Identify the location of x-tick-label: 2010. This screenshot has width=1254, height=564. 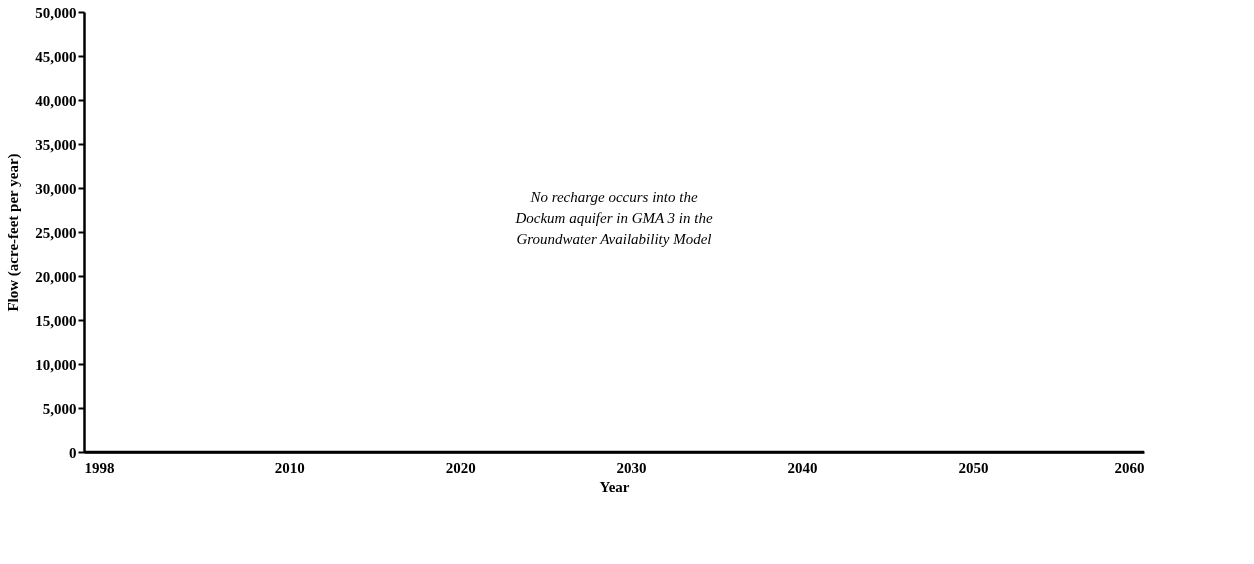
(289, 467).